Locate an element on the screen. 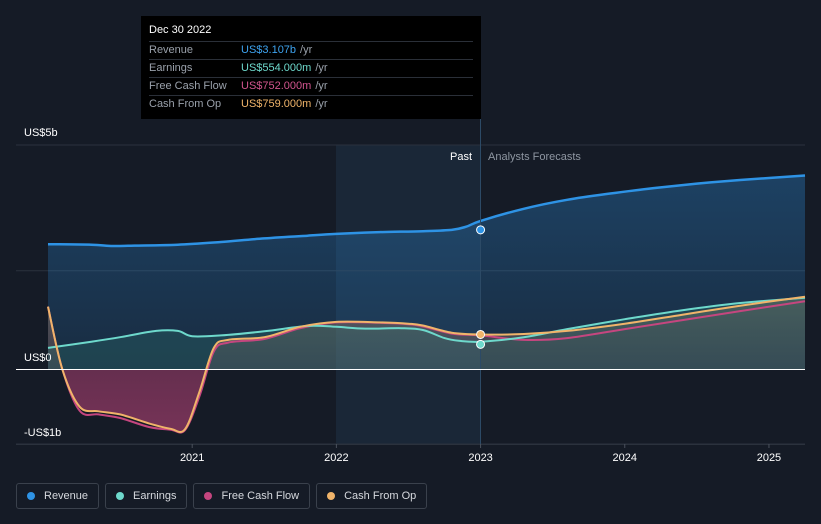  earnings-dot-icon is located at coordinates (120, 496).